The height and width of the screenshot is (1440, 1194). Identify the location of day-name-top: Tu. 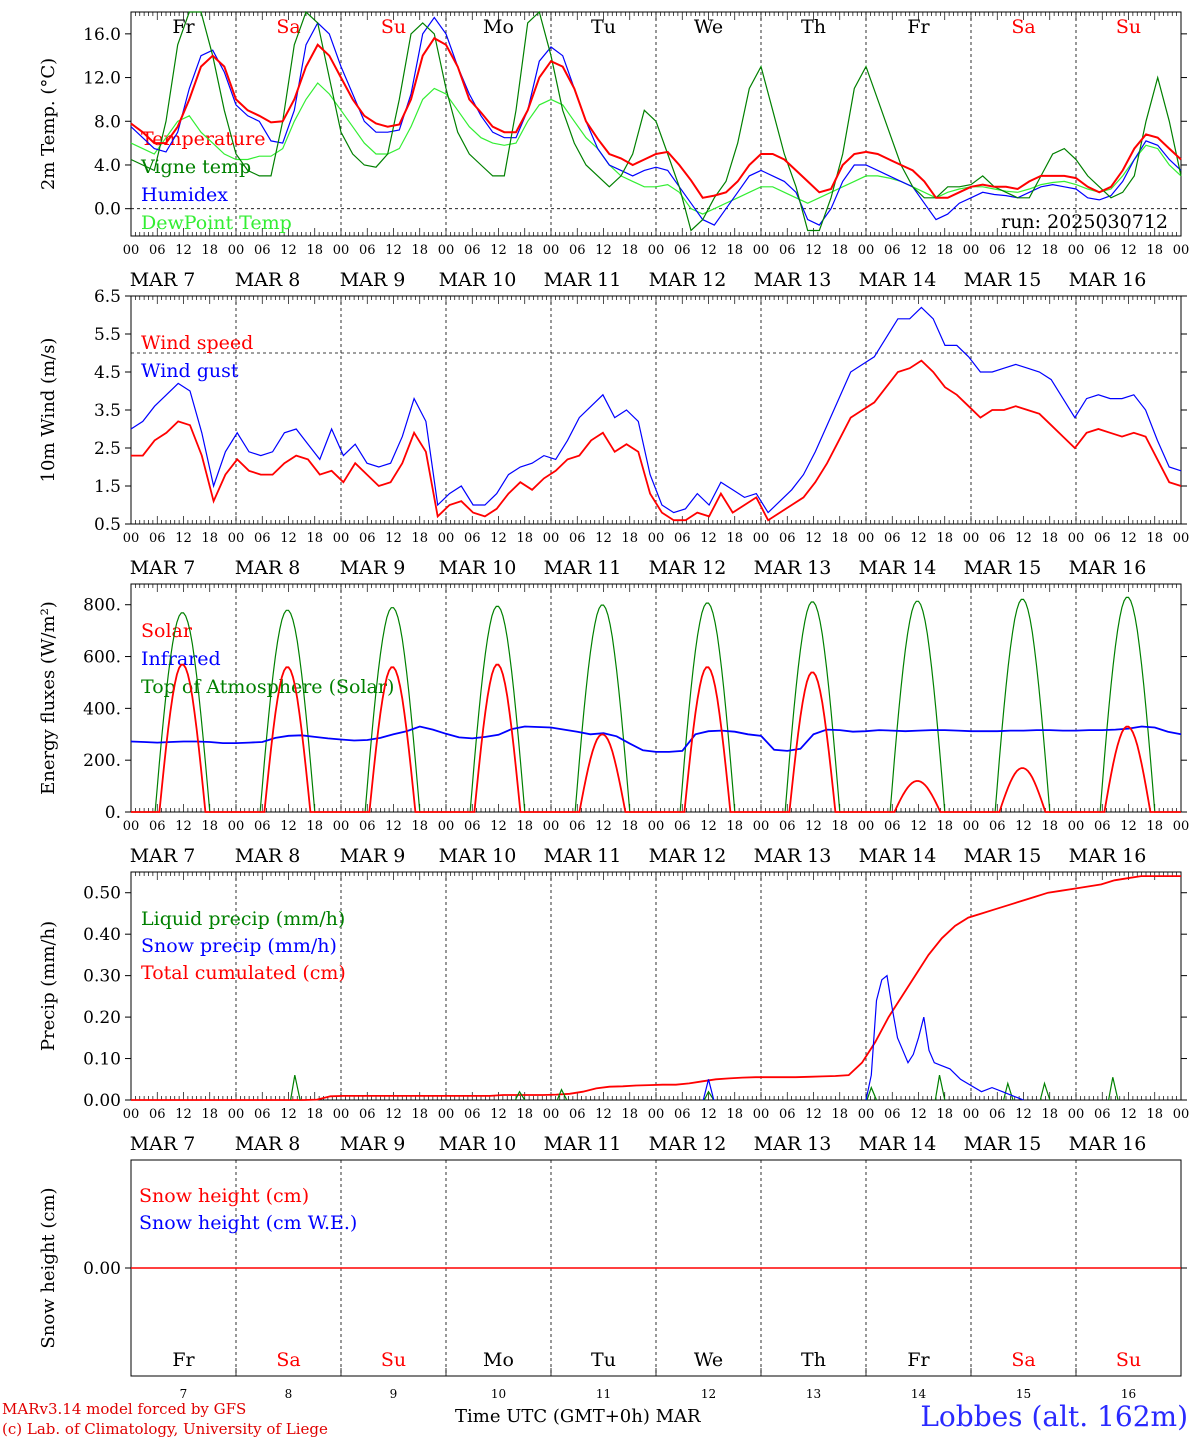
(603, 27).